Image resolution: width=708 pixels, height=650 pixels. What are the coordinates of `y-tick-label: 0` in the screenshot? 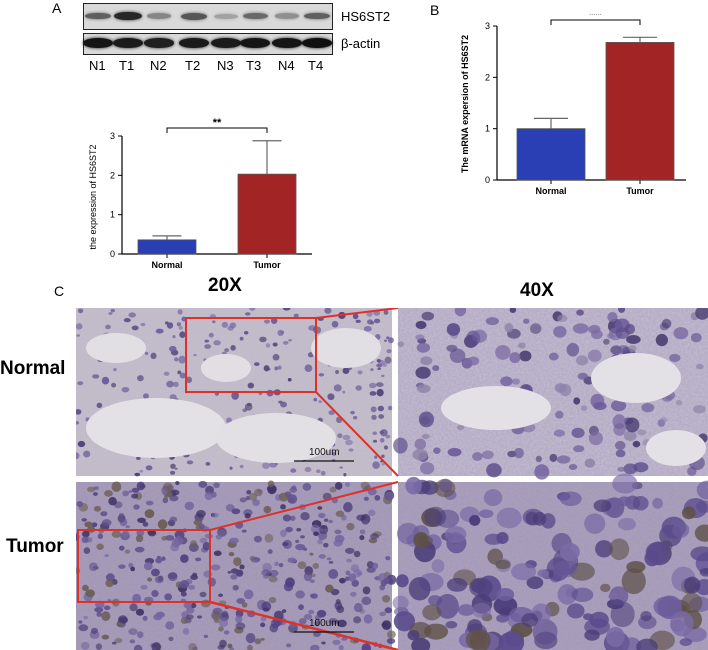 It's located at (487, 180).